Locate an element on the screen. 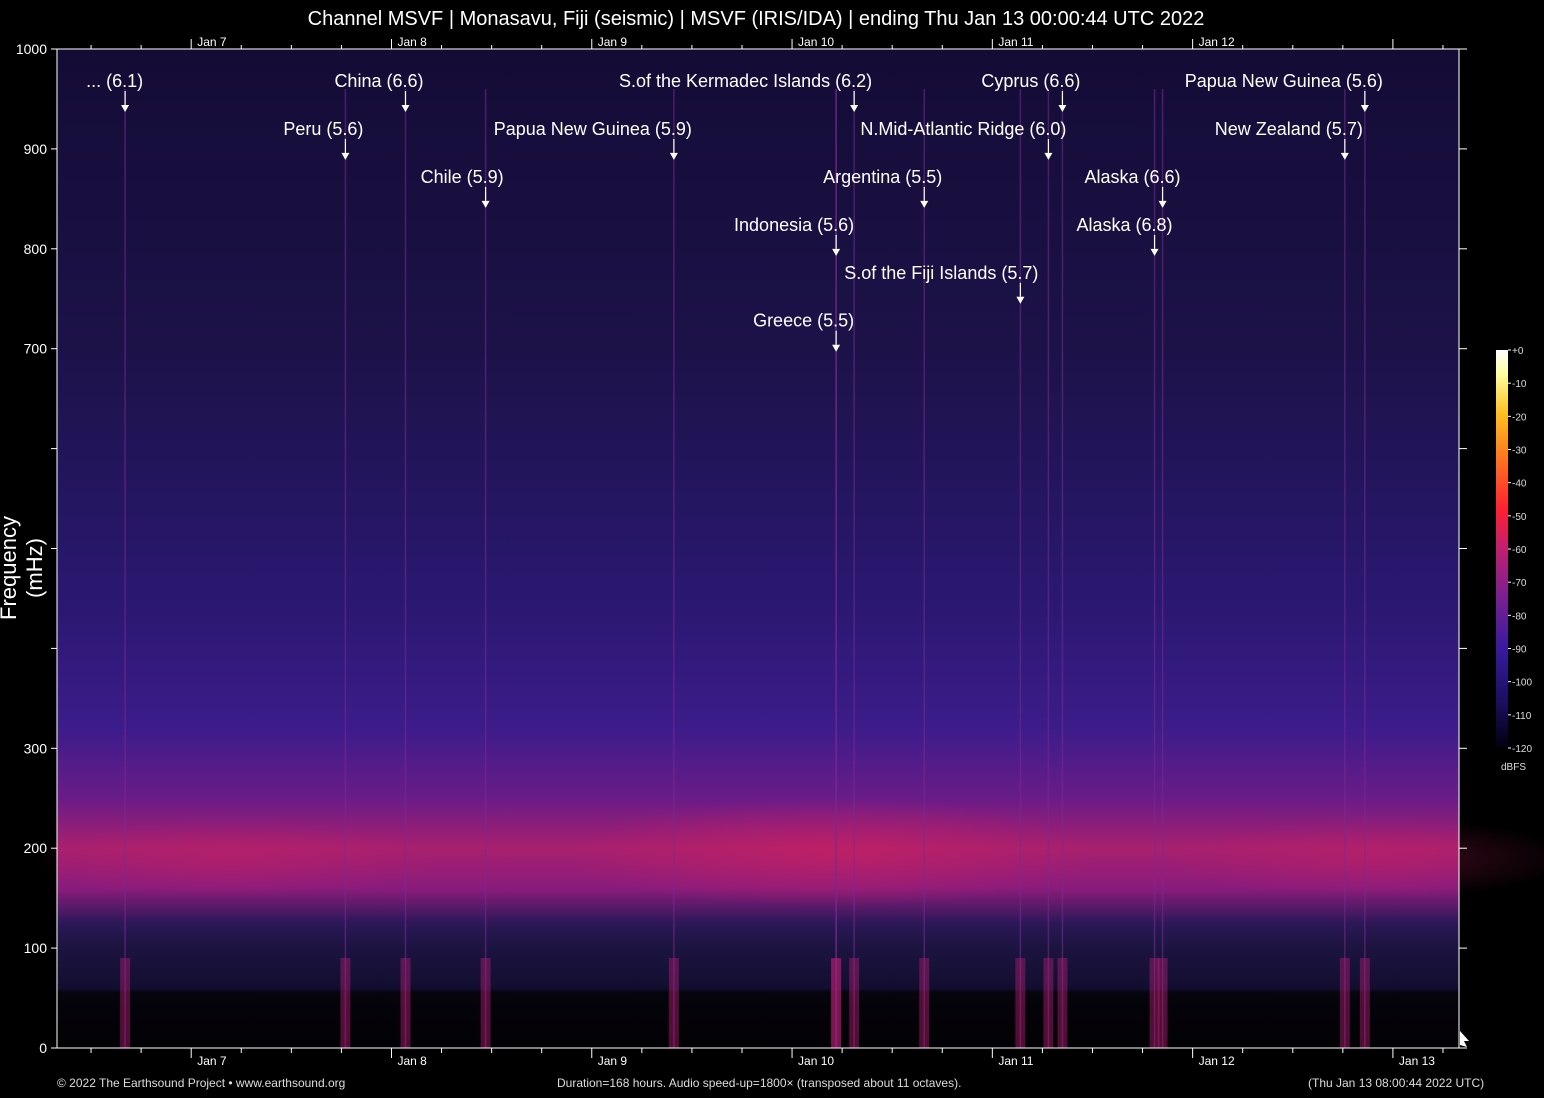  x-tick-label: Jan 7 is located at coordinates (212, 1061).